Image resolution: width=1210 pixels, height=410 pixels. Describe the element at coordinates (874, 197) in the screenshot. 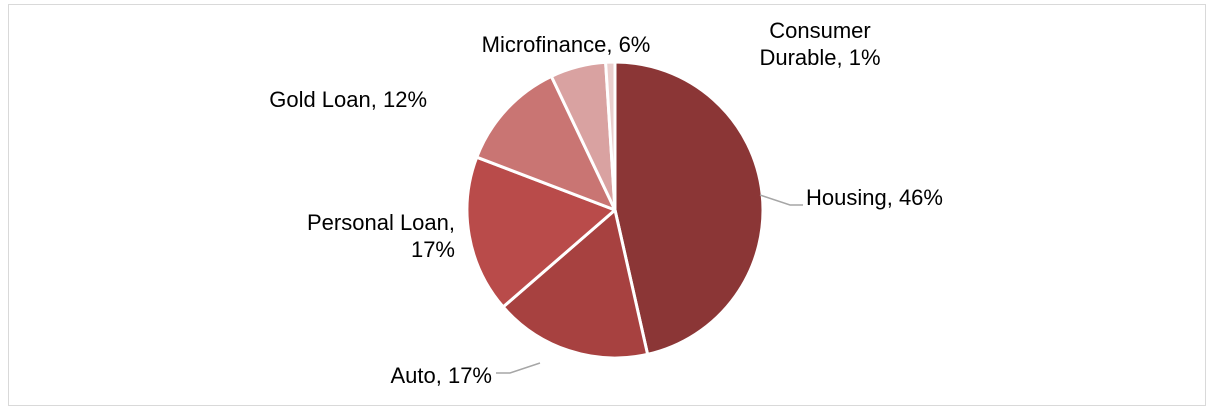

I see `slice-label-housing: Housing, 46%` at that location.